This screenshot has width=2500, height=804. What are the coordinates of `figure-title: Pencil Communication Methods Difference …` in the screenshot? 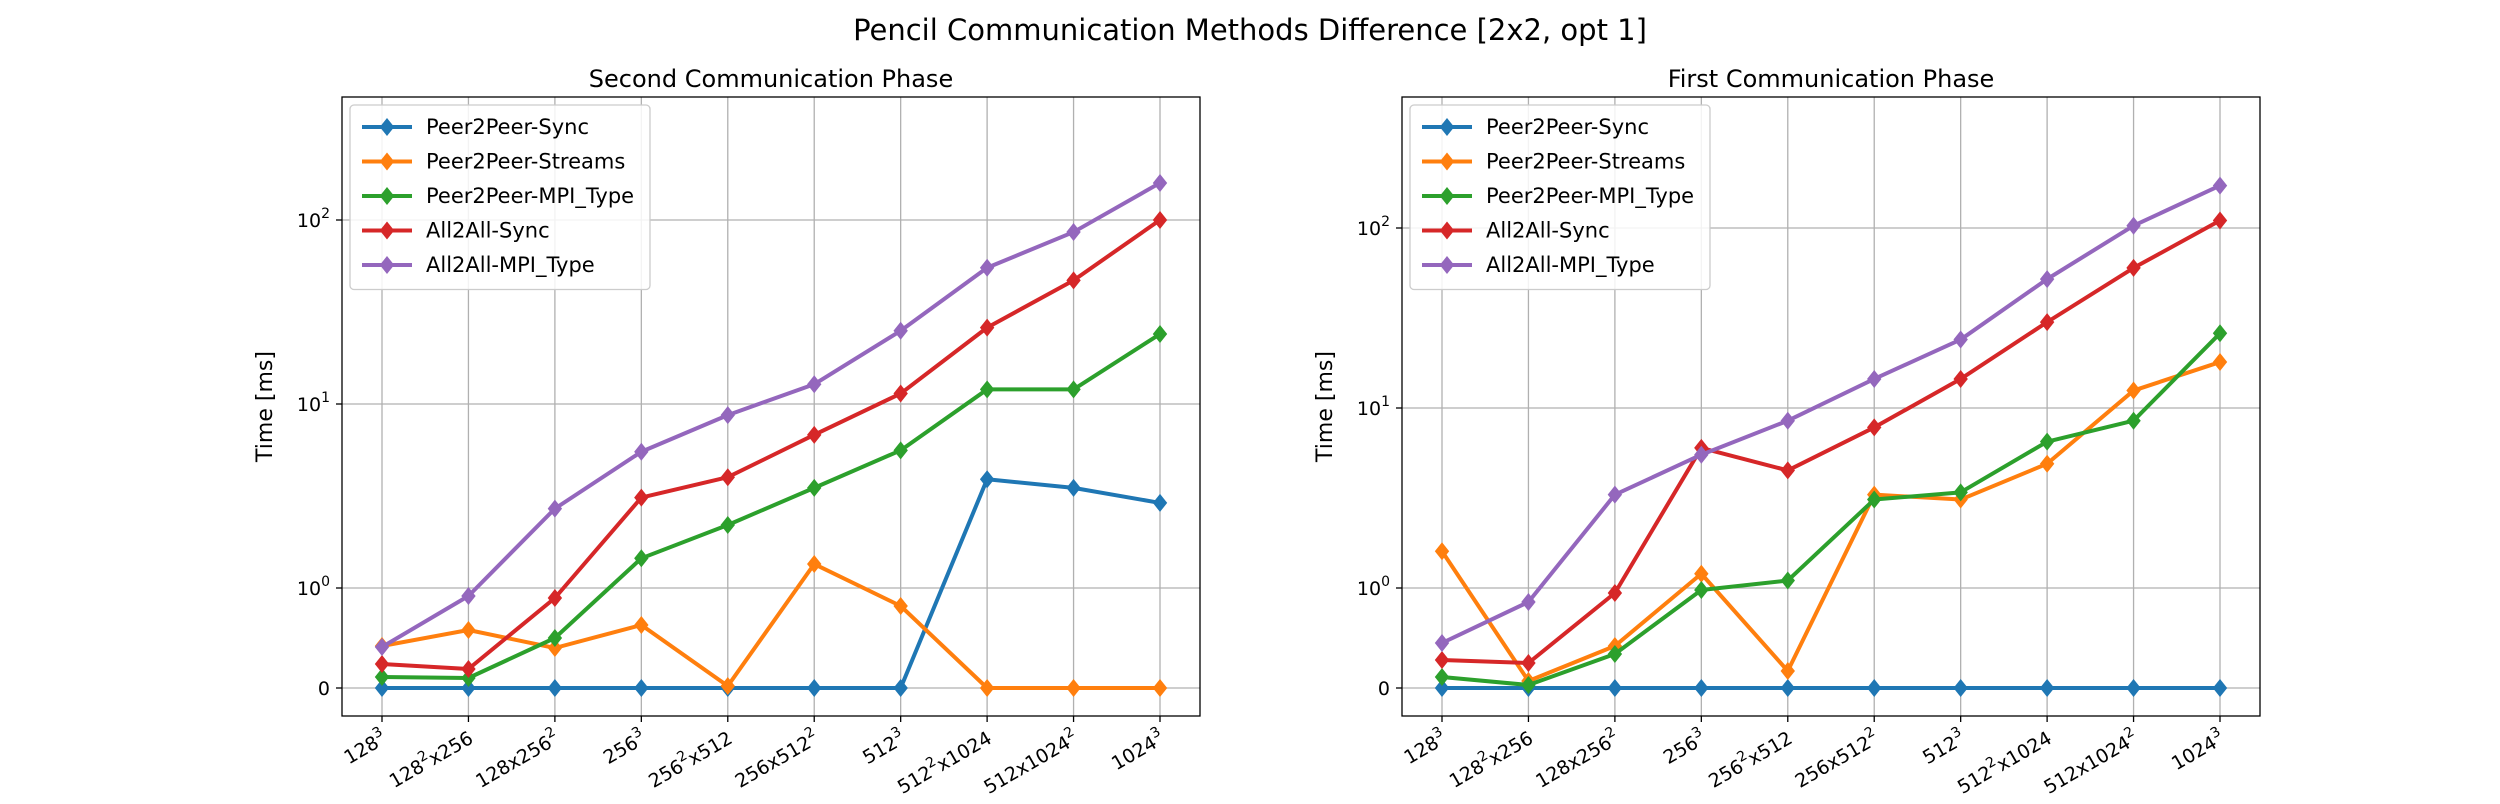 It's located at (1250, 30).